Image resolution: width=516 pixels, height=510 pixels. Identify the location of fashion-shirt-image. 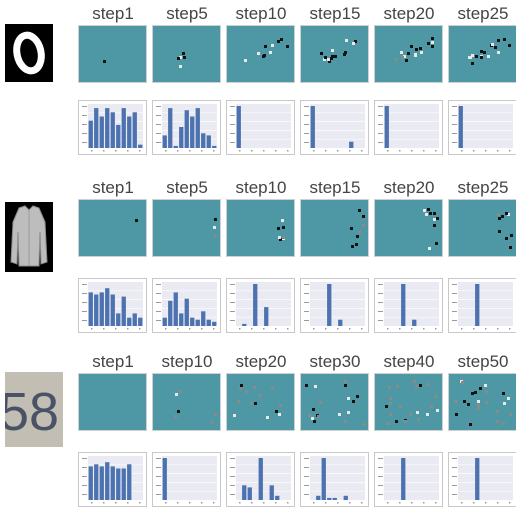
(29, 237).